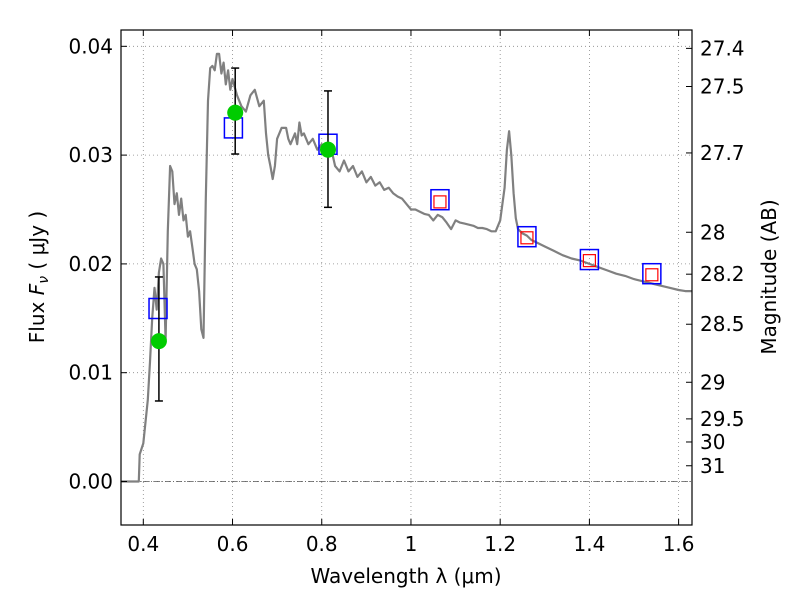  What do you see at coordinates (90, 373) in the screenshot?
I see `y-tick-label: 0.01` at bounding box center [90, 373].